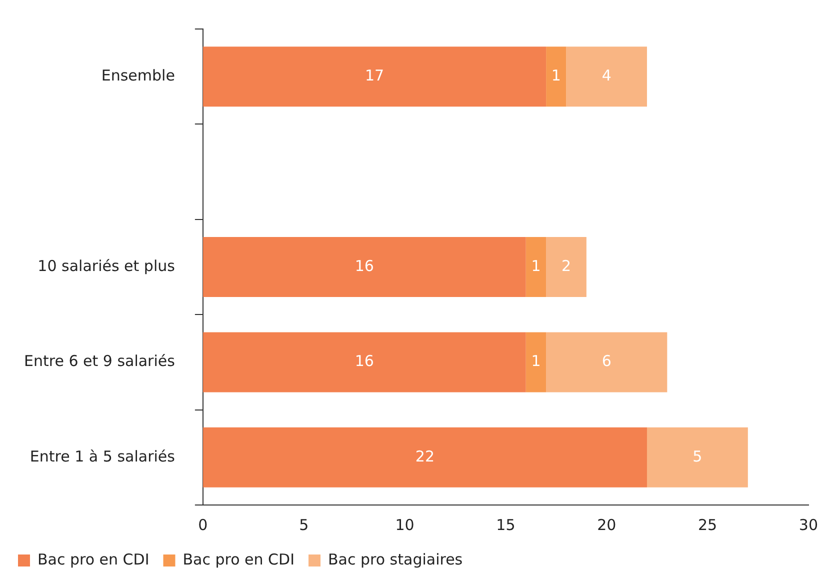  Describe the element at coordinates (808, 525) in the screenshot. I see `x-tick-label: 30` at that location.